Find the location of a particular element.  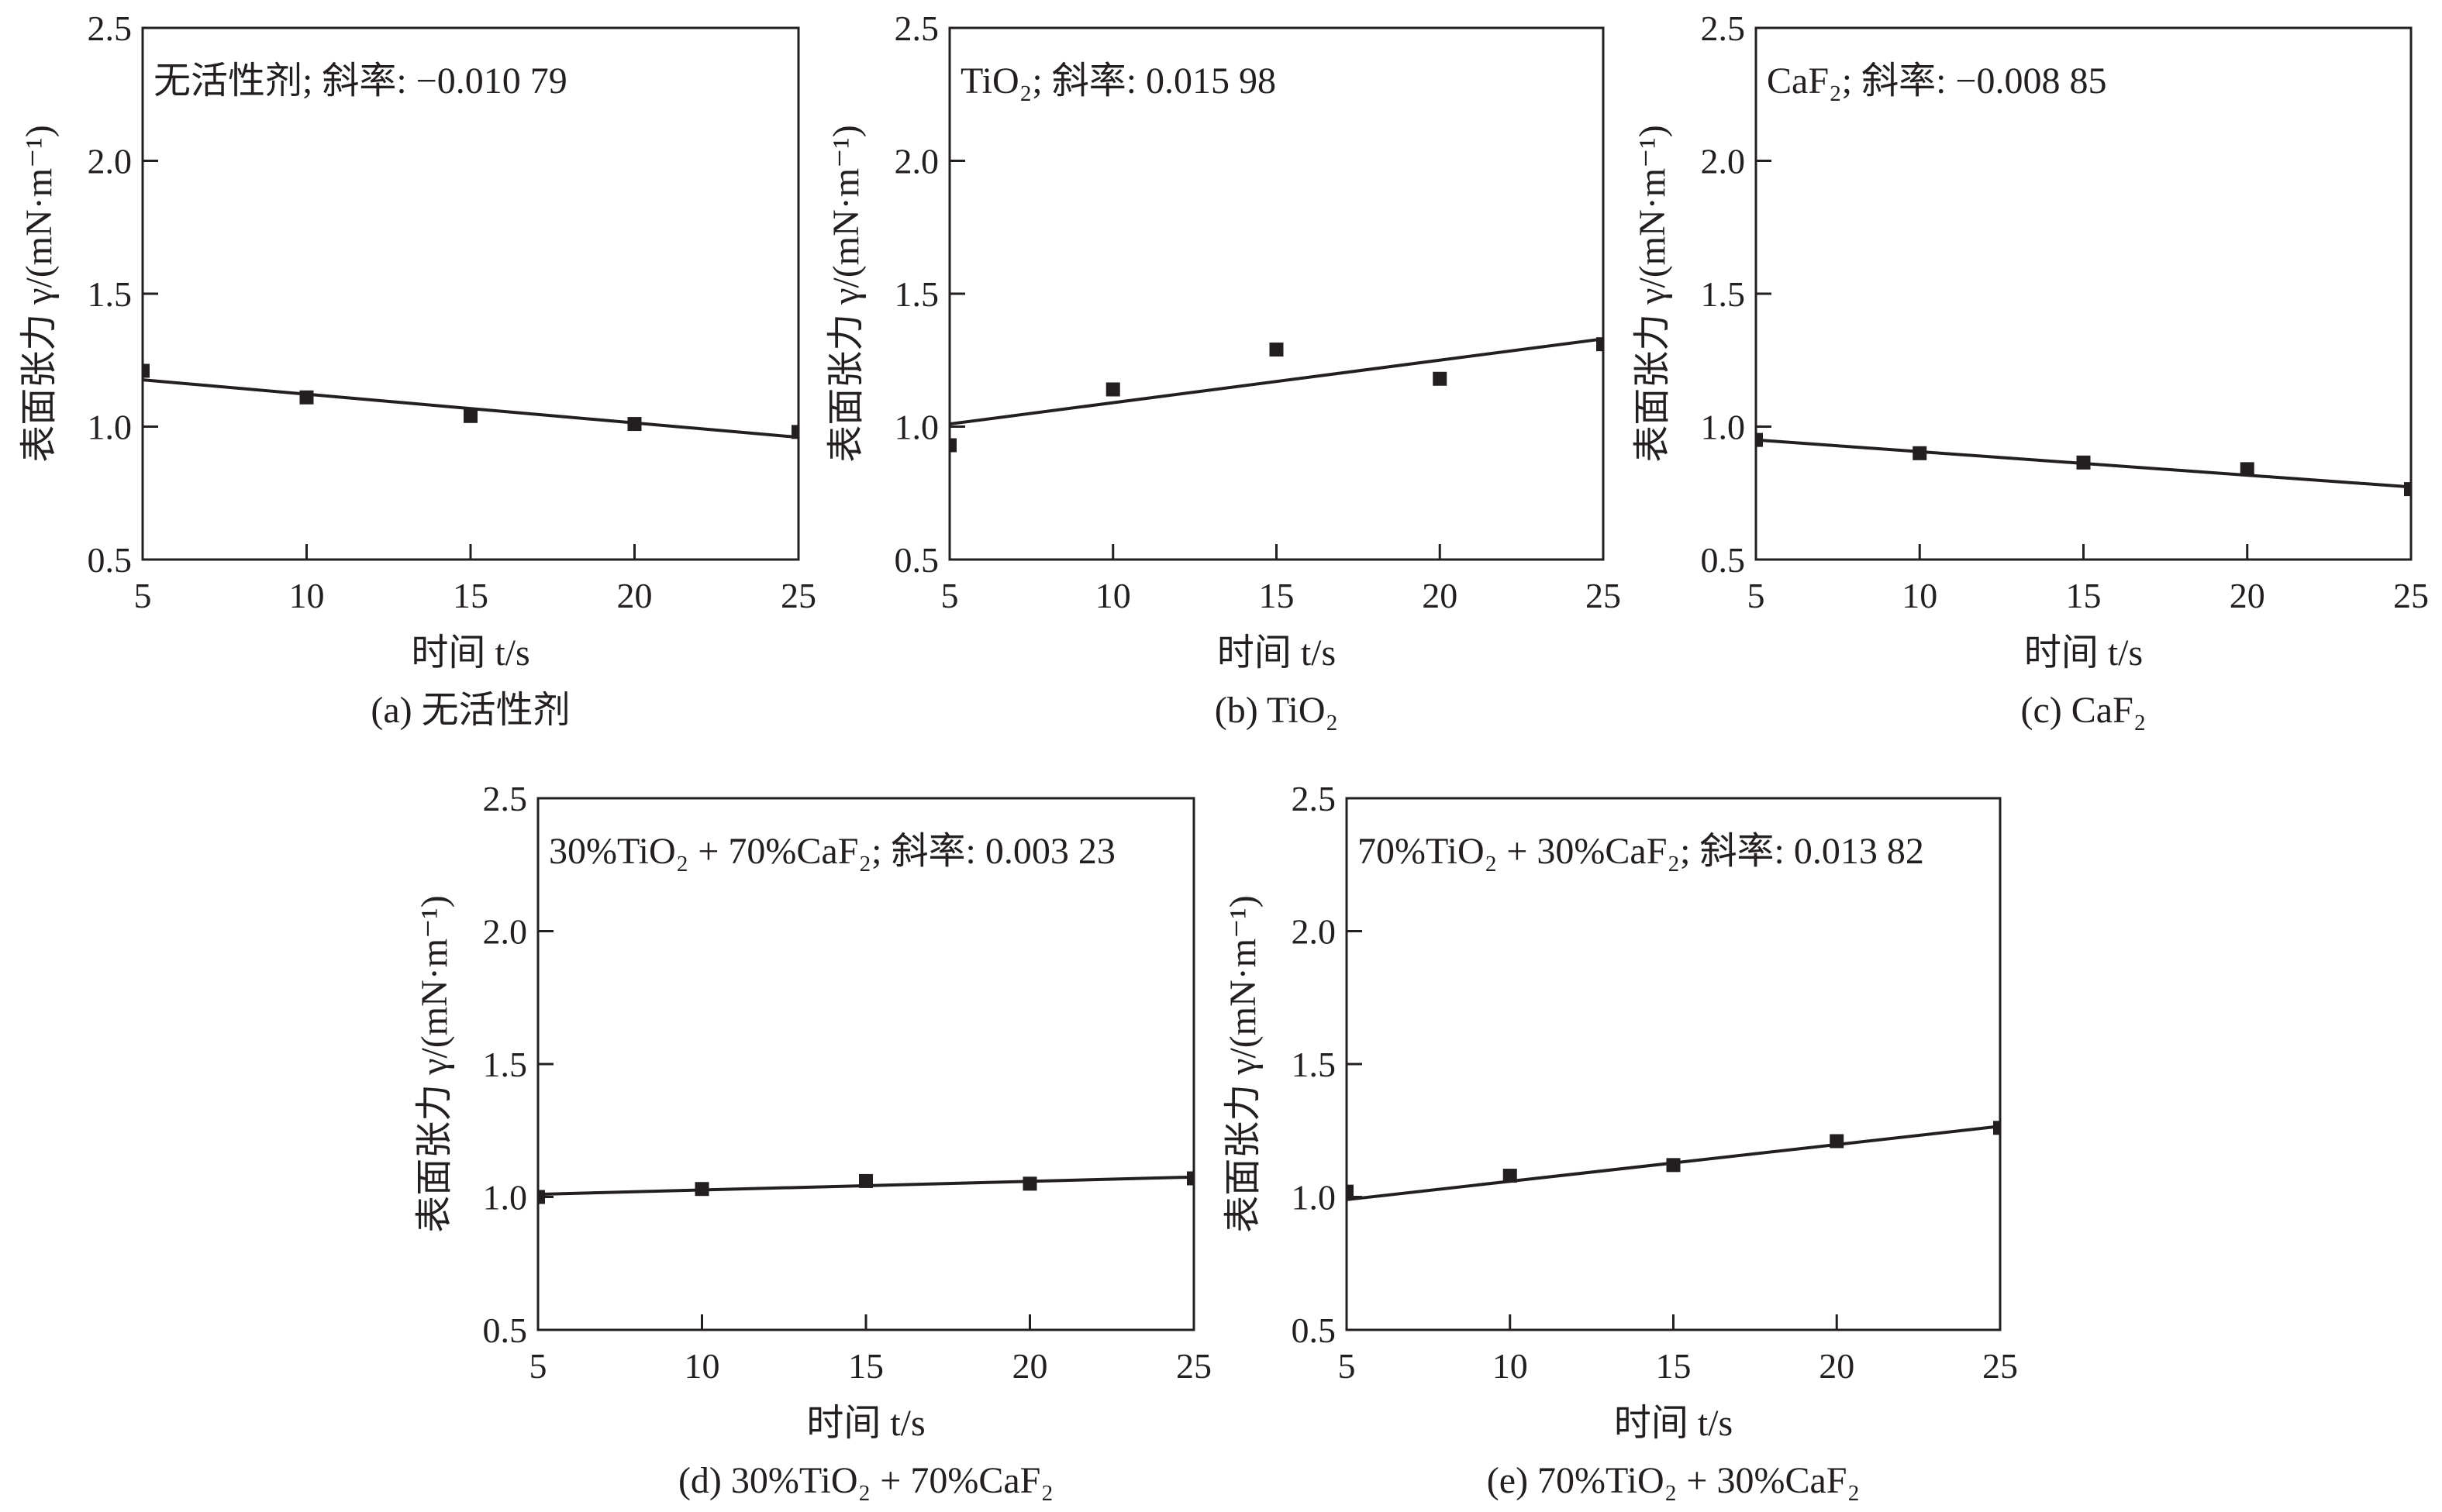

panel-caption: (a) 无活性剂 is located at coordinates (470, 710).